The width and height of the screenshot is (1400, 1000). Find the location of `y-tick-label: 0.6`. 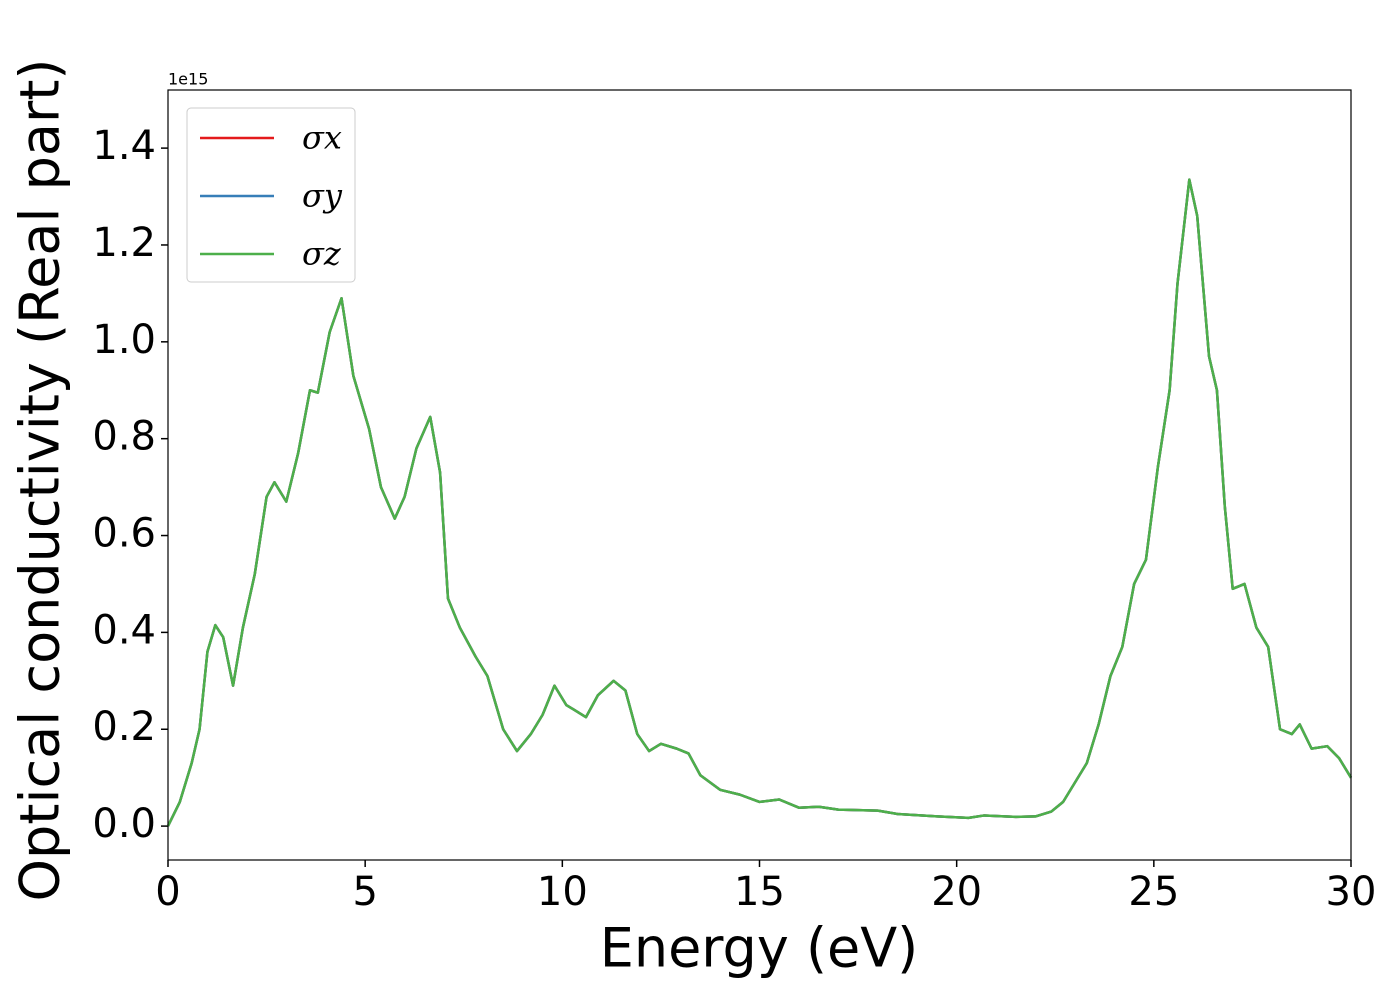

y-tick-label: 0.6 is located at coordinates (124, 534).